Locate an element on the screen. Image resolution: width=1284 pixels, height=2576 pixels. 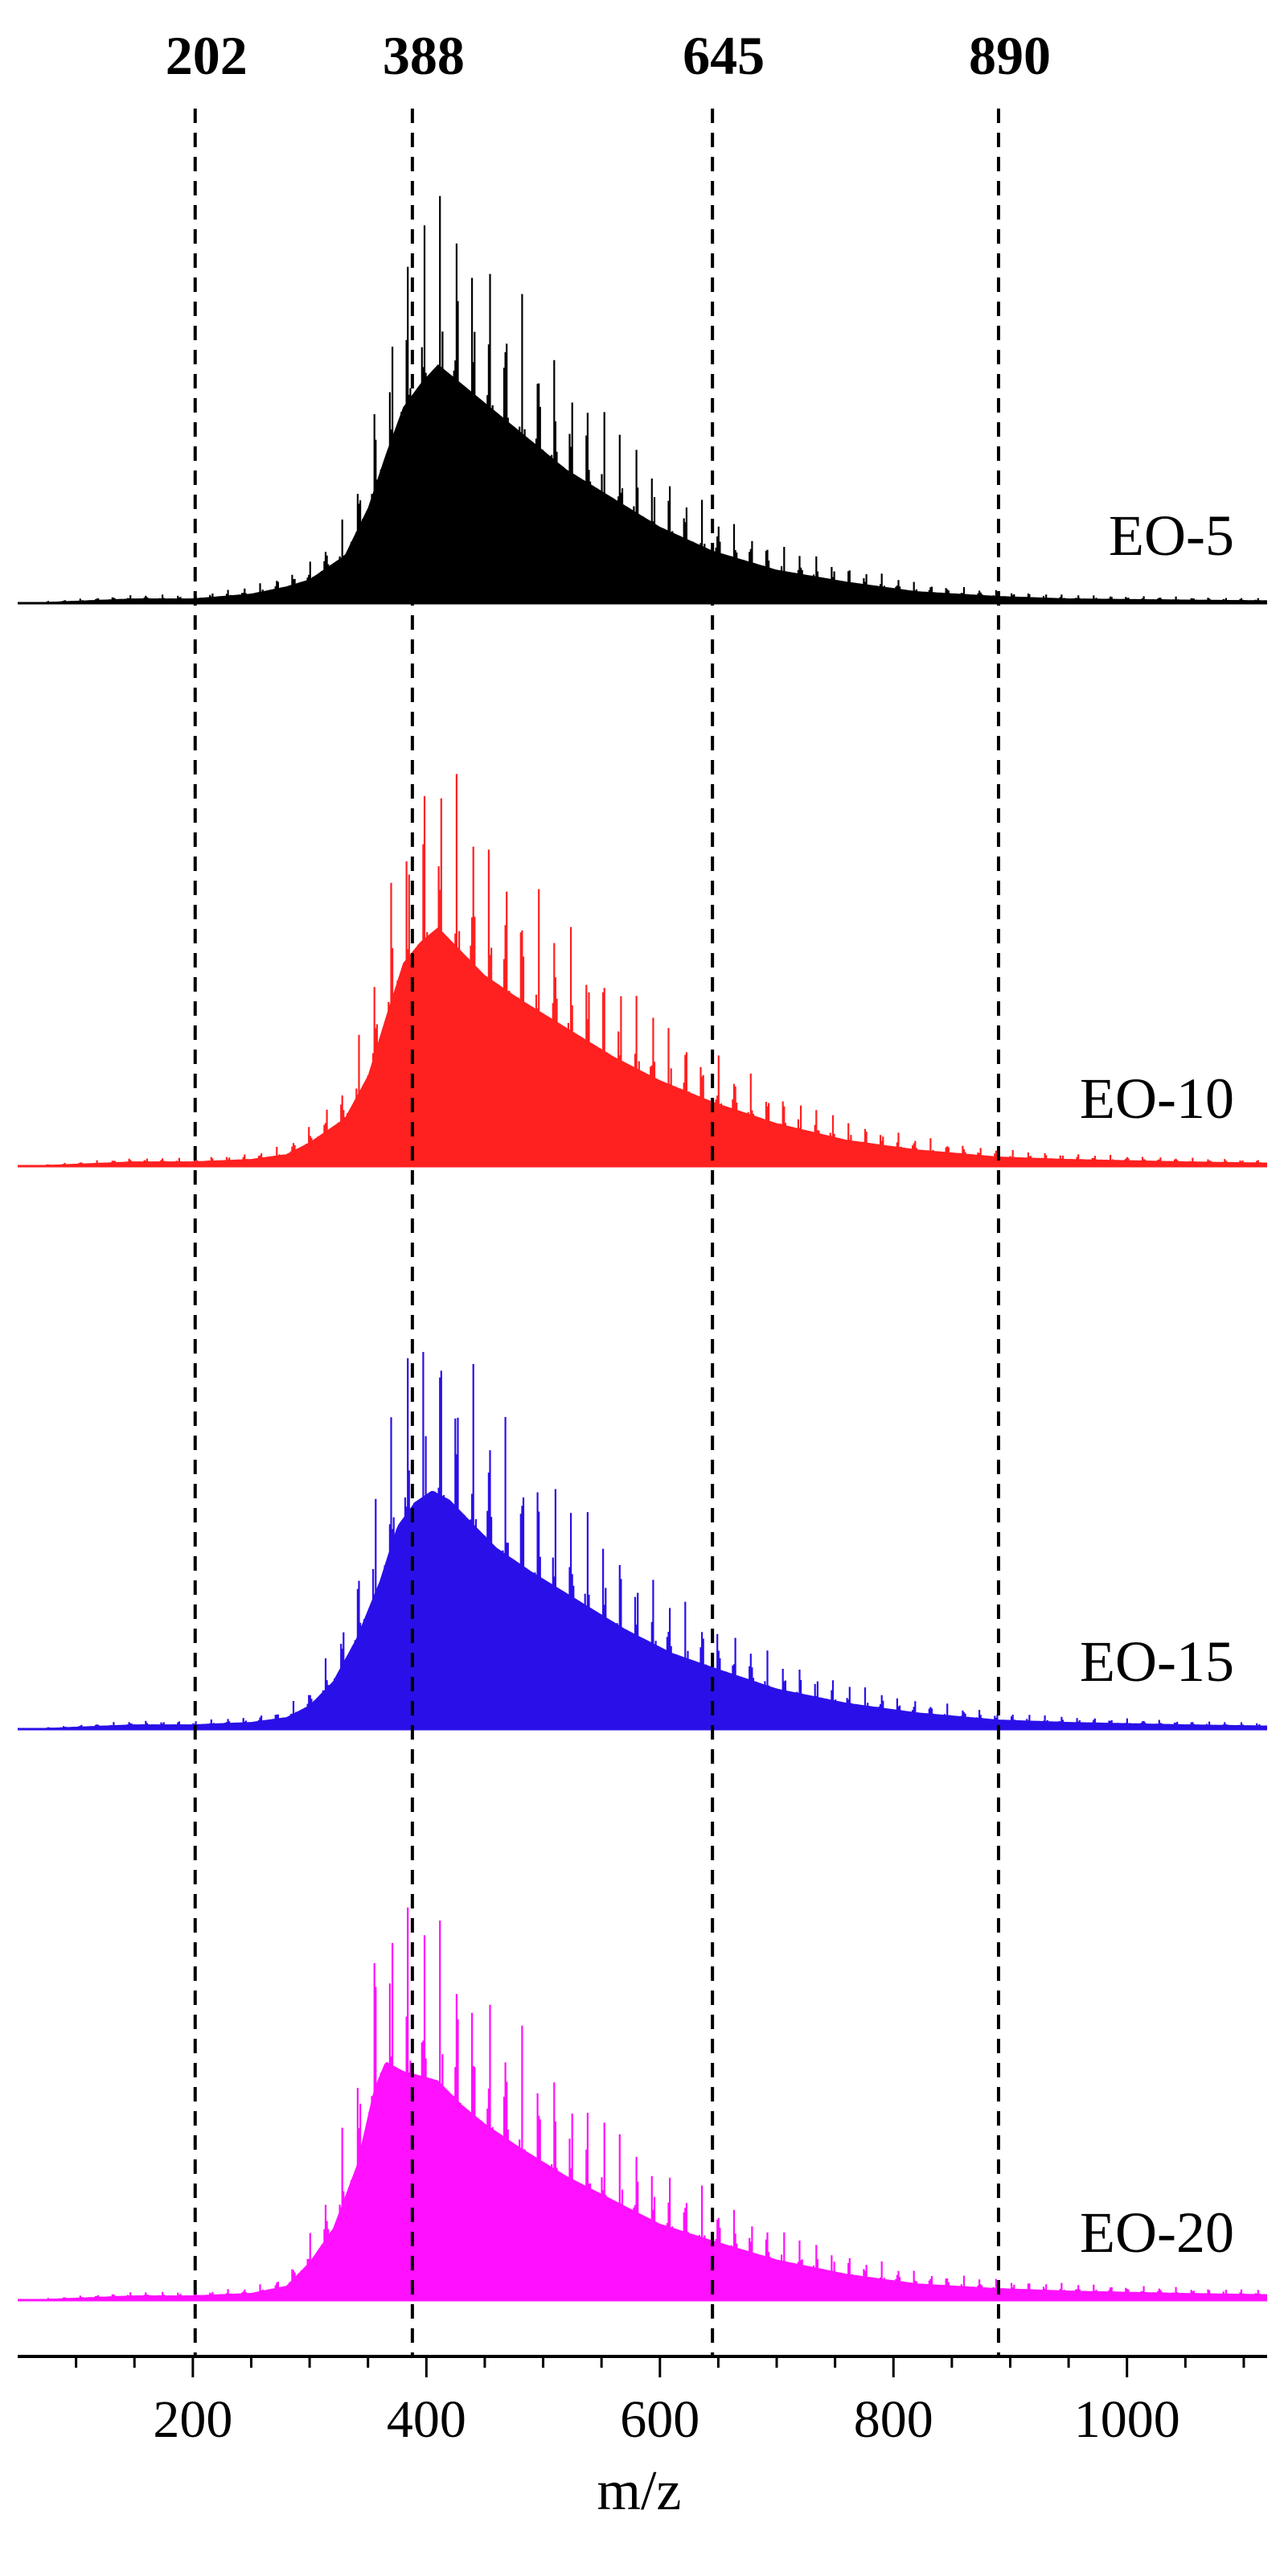
reference-label-645: 645 is located at coordinates (724, 55).